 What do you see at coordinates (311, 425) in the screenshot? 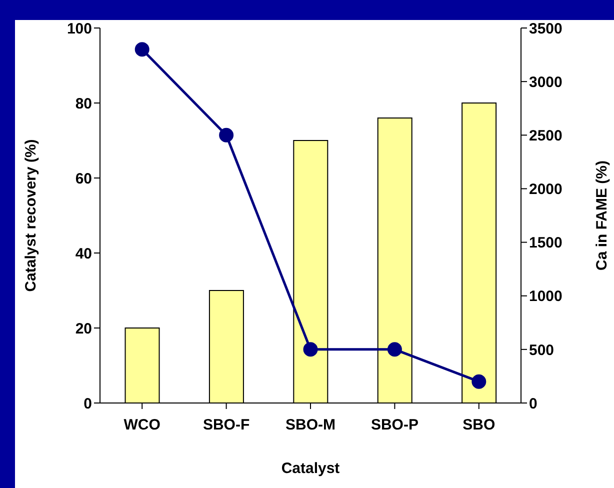
I see `x-tick-label: SBO-M` at bounding box center [311, 425].